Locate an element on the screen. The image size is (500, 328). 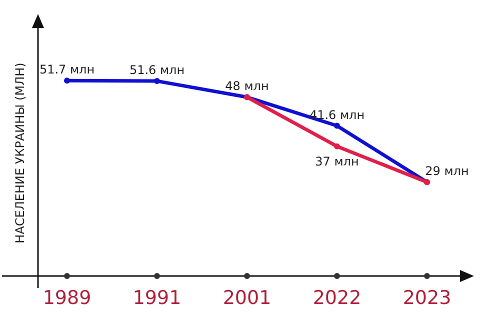
data-label: 48 млн is located at coordinates (247, 86).